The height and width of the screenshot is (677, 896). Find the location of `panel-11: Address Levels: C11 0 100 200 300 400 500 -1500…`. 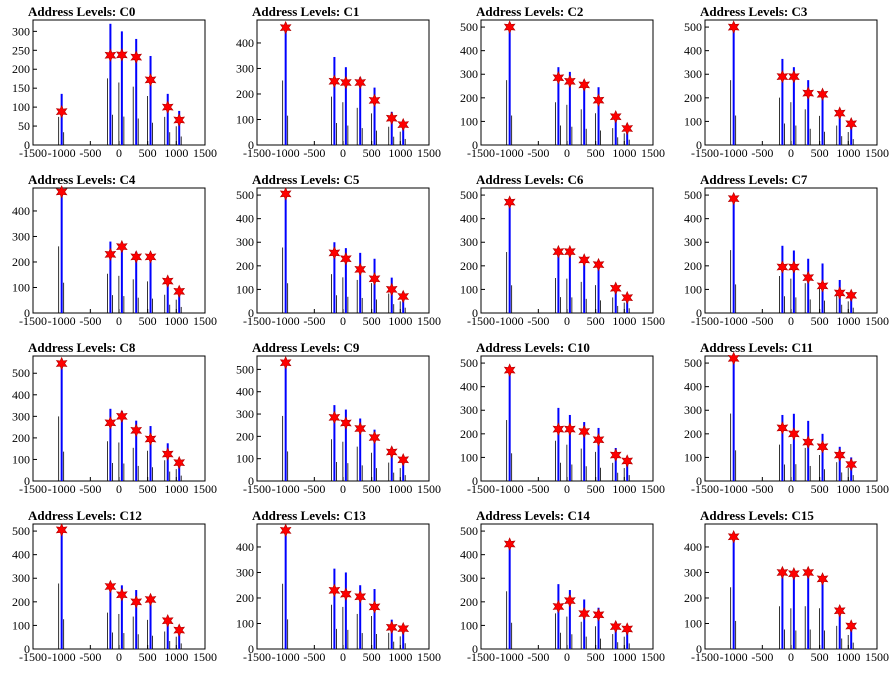

panel-11: Address Levels: C11 0 100 200 300 400 500 -1500… is located at coordinates (786, 418).